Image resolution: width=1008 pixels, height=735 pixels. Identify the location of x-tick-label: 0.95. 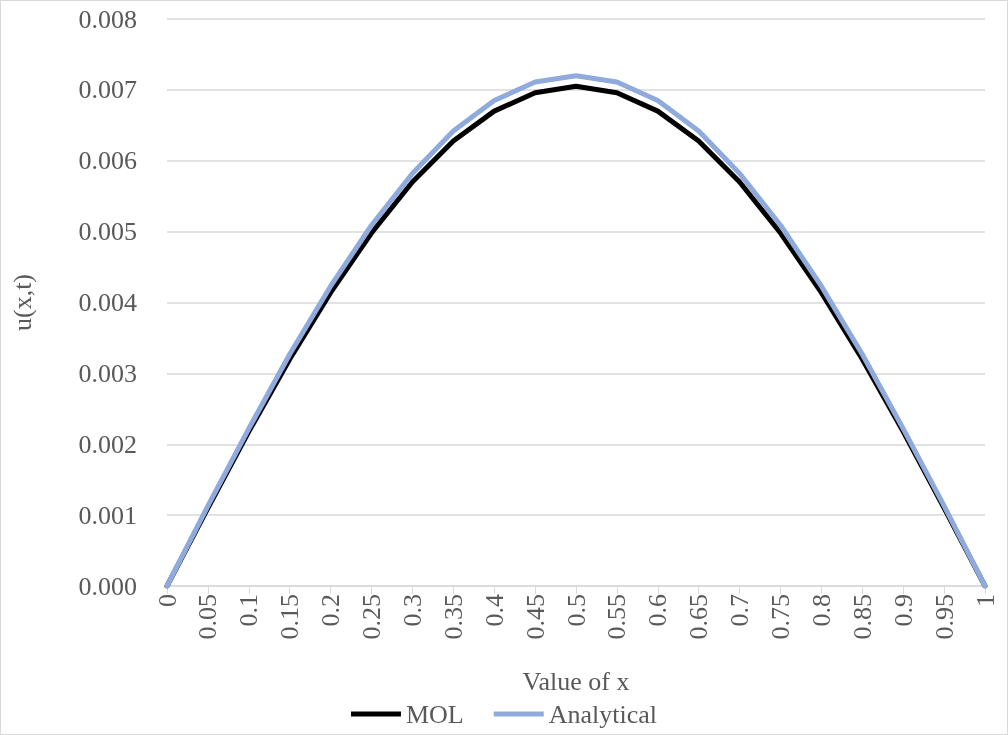
(944, 617).